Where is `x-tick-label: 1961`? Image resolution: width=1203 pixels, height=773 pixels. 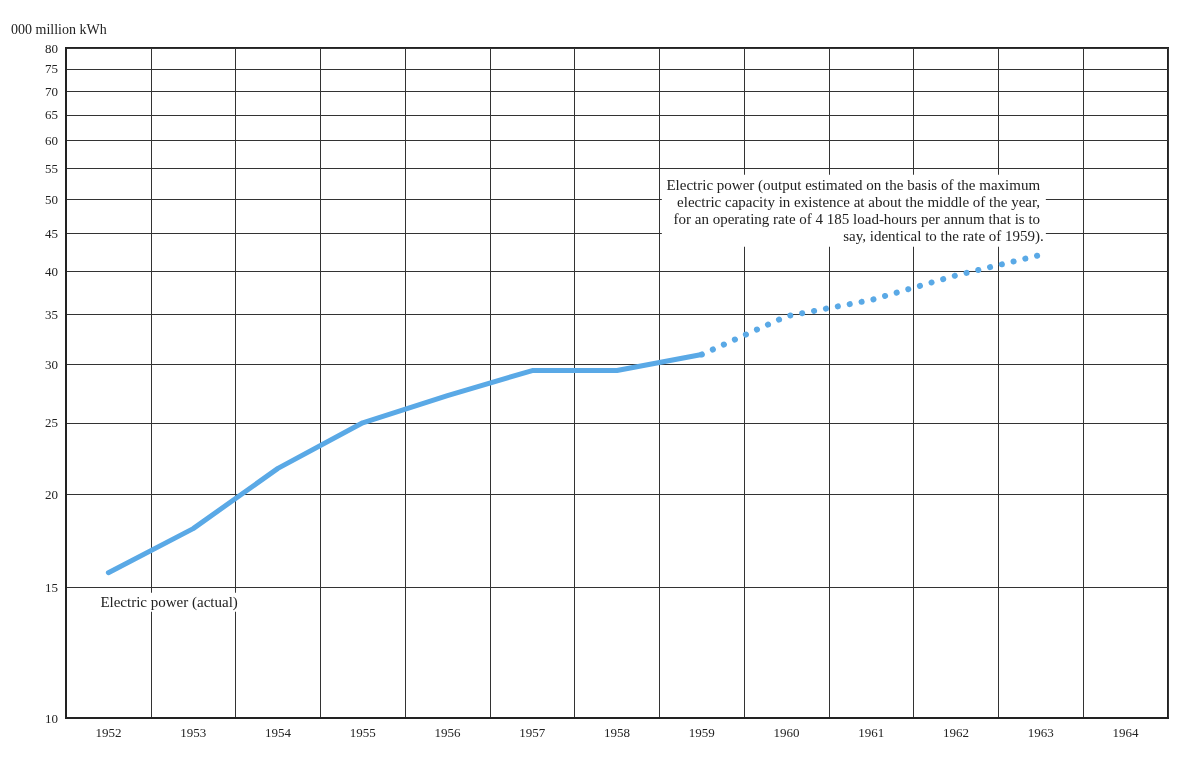
x-tick-label: 1961 is located at coordinates (871, 732).